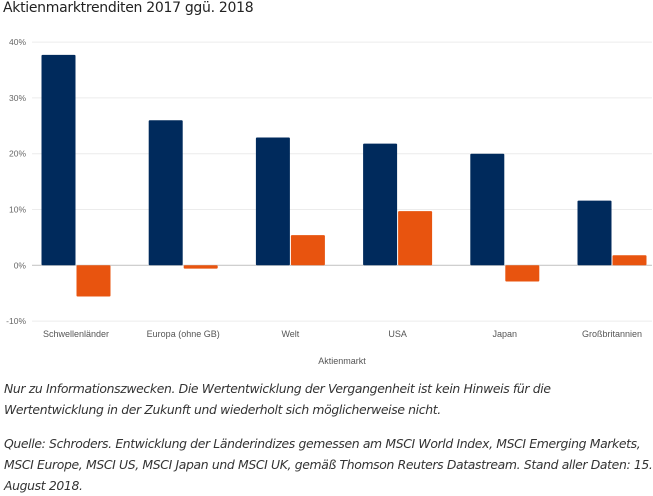  I want to click on y-tick-label: 20%, so click(17, 154).